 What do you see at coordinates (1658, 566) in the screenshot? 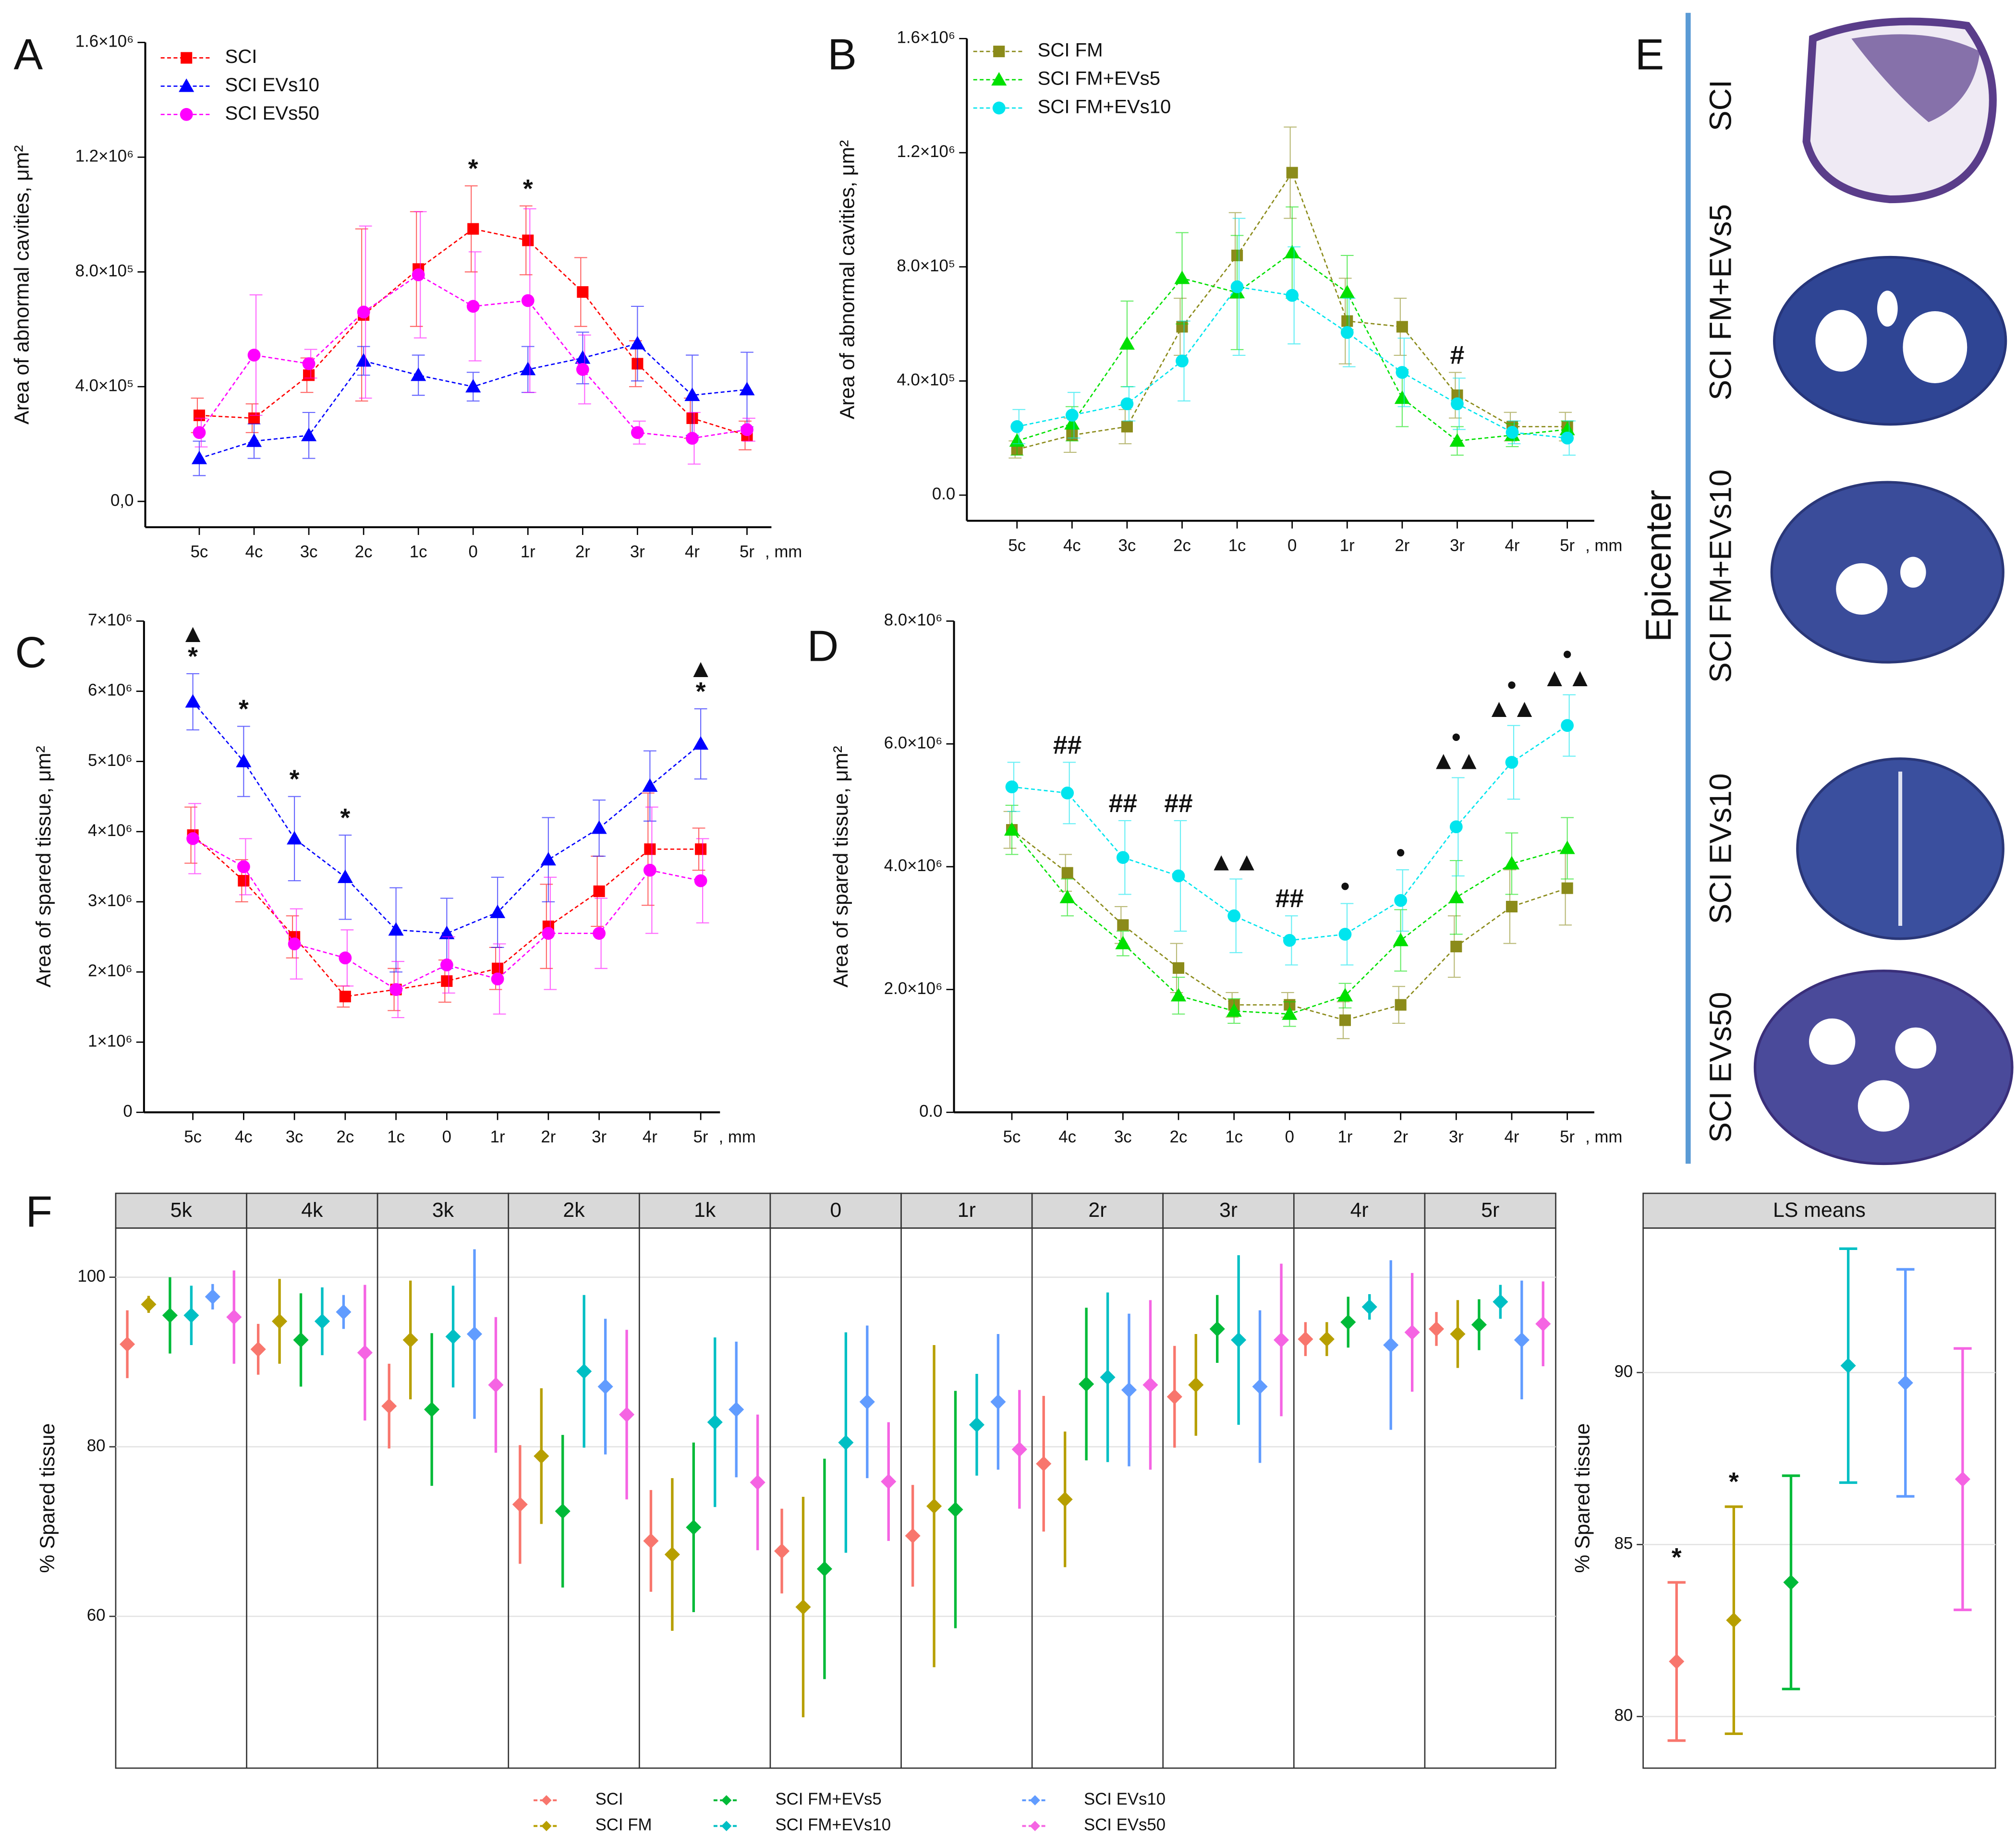
I see `caption: Epicenter` at bounding box center [1658, 566].